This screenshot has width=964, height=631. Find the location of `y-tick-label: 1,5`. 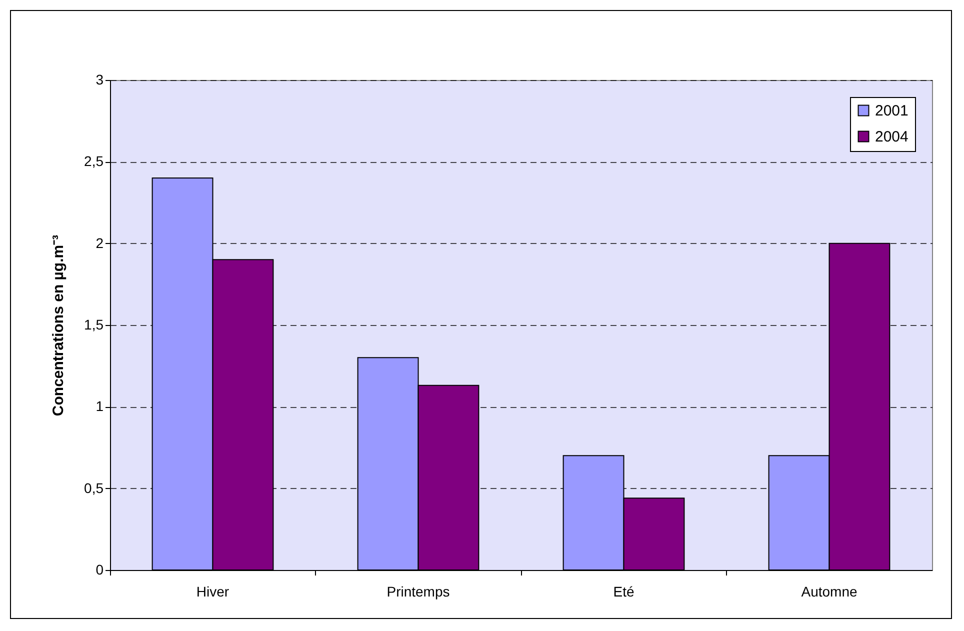

y-tick-label: 1,5 is located at coordinates (94, 324).